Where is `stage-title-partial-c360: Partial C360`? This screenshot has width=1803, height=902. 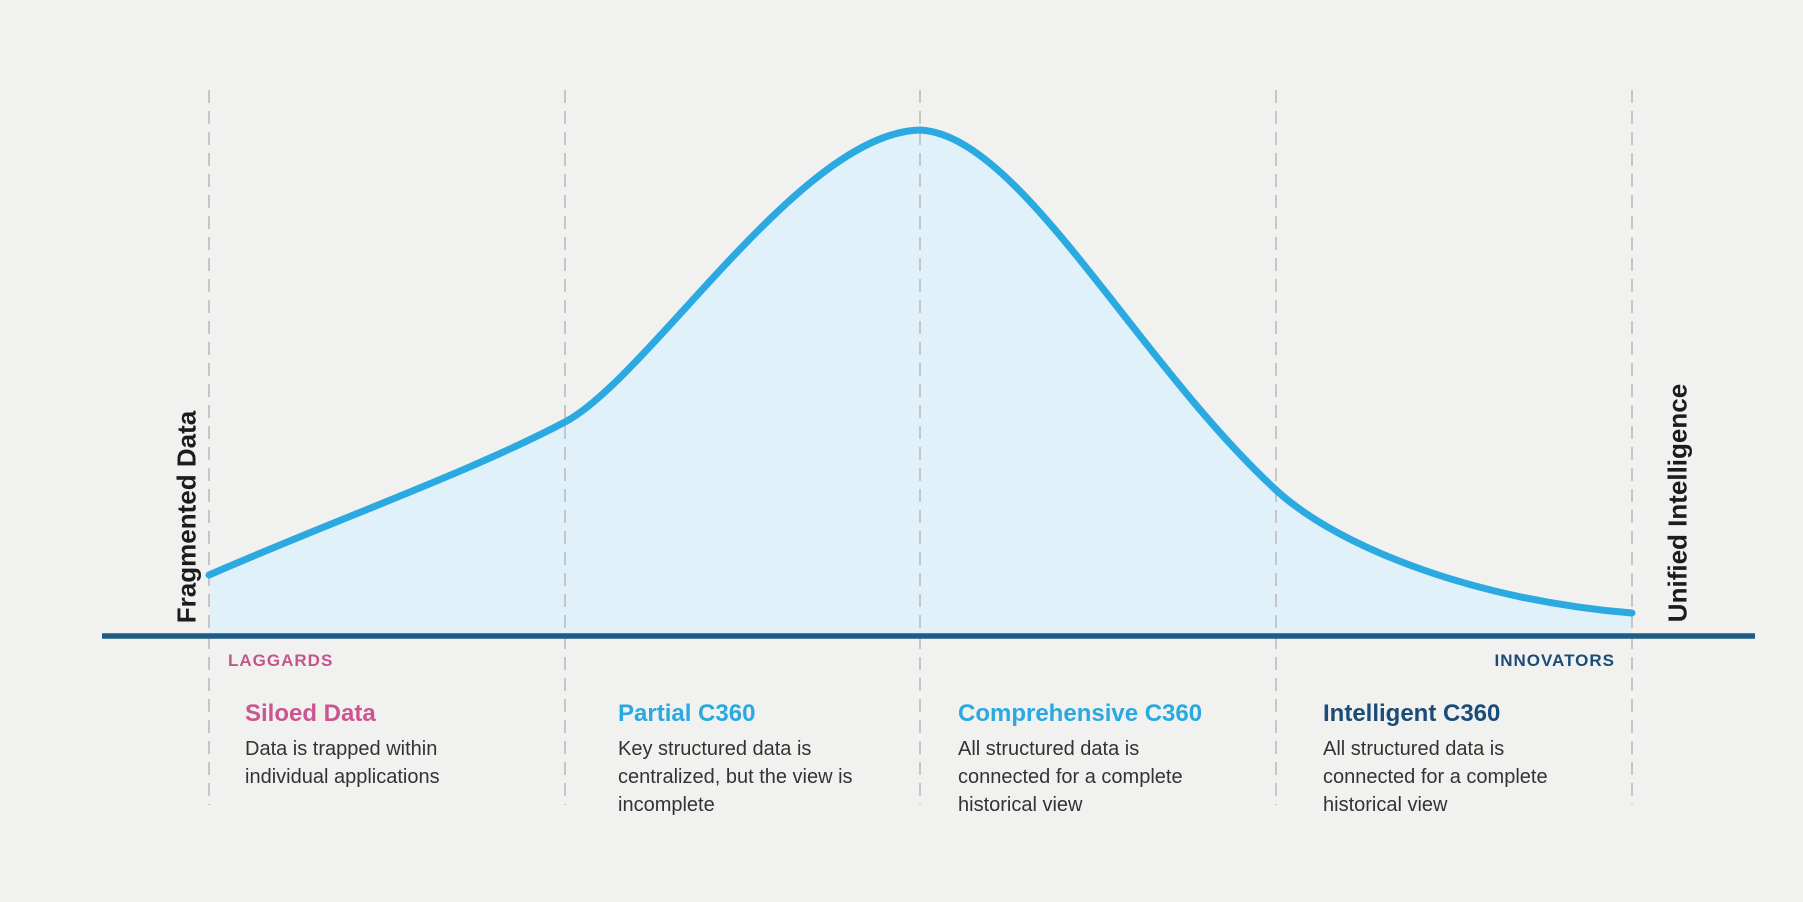
stage-title-partial-c360: Partial C360 is located at coordinates (687, 713).